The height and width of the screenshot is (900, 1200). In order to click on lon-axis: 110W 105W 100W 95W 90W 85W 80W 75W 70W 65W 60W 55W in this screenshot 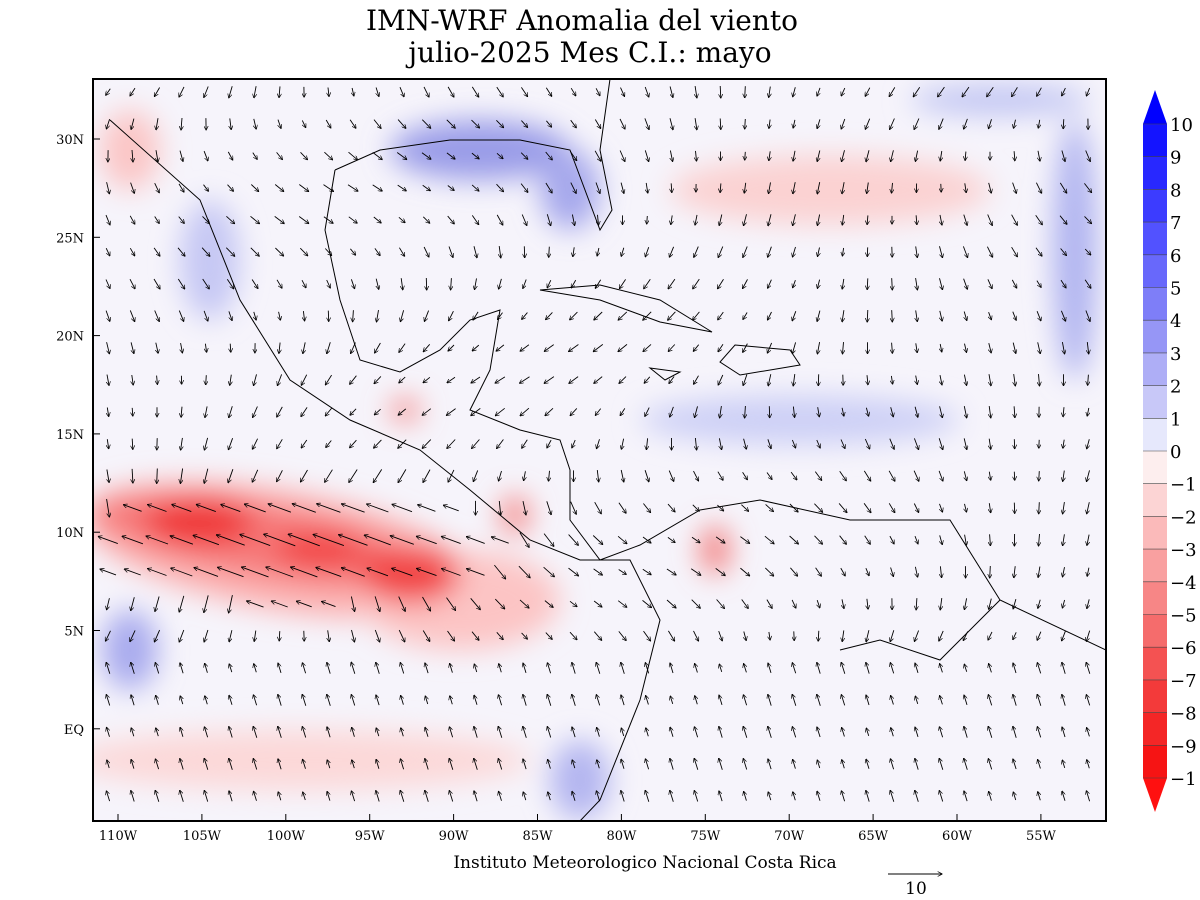, I will do `click(577, 829)`.